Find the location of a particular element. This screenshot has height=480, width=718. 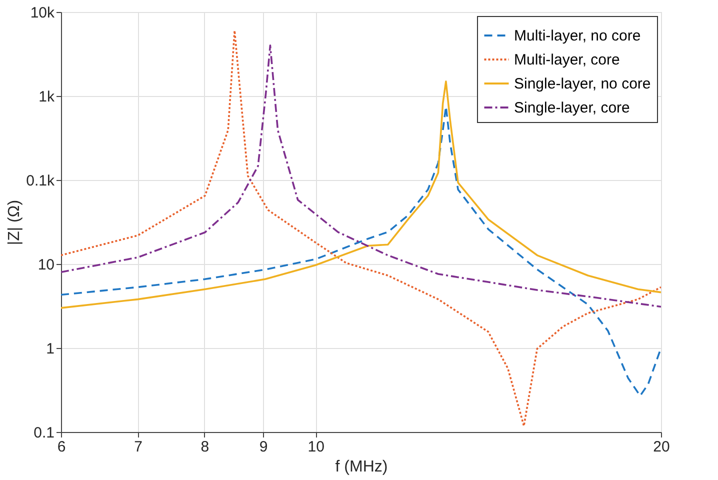

y-tick-label: 0.1 is located at coordinates (44, 433).